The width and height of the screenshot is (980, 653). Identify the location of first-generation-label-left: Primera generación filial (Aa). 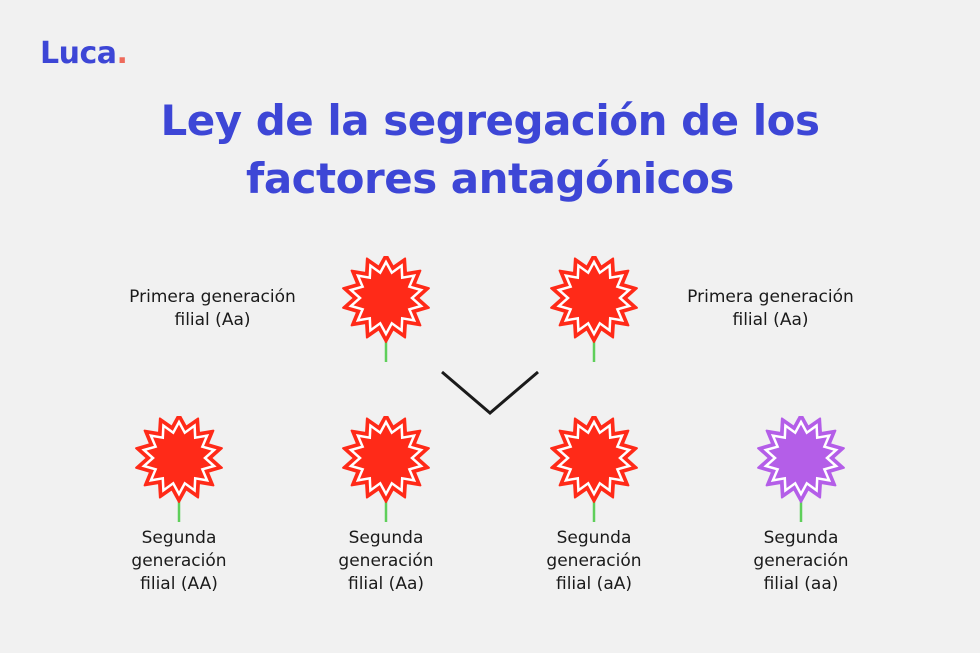
(212, 309).